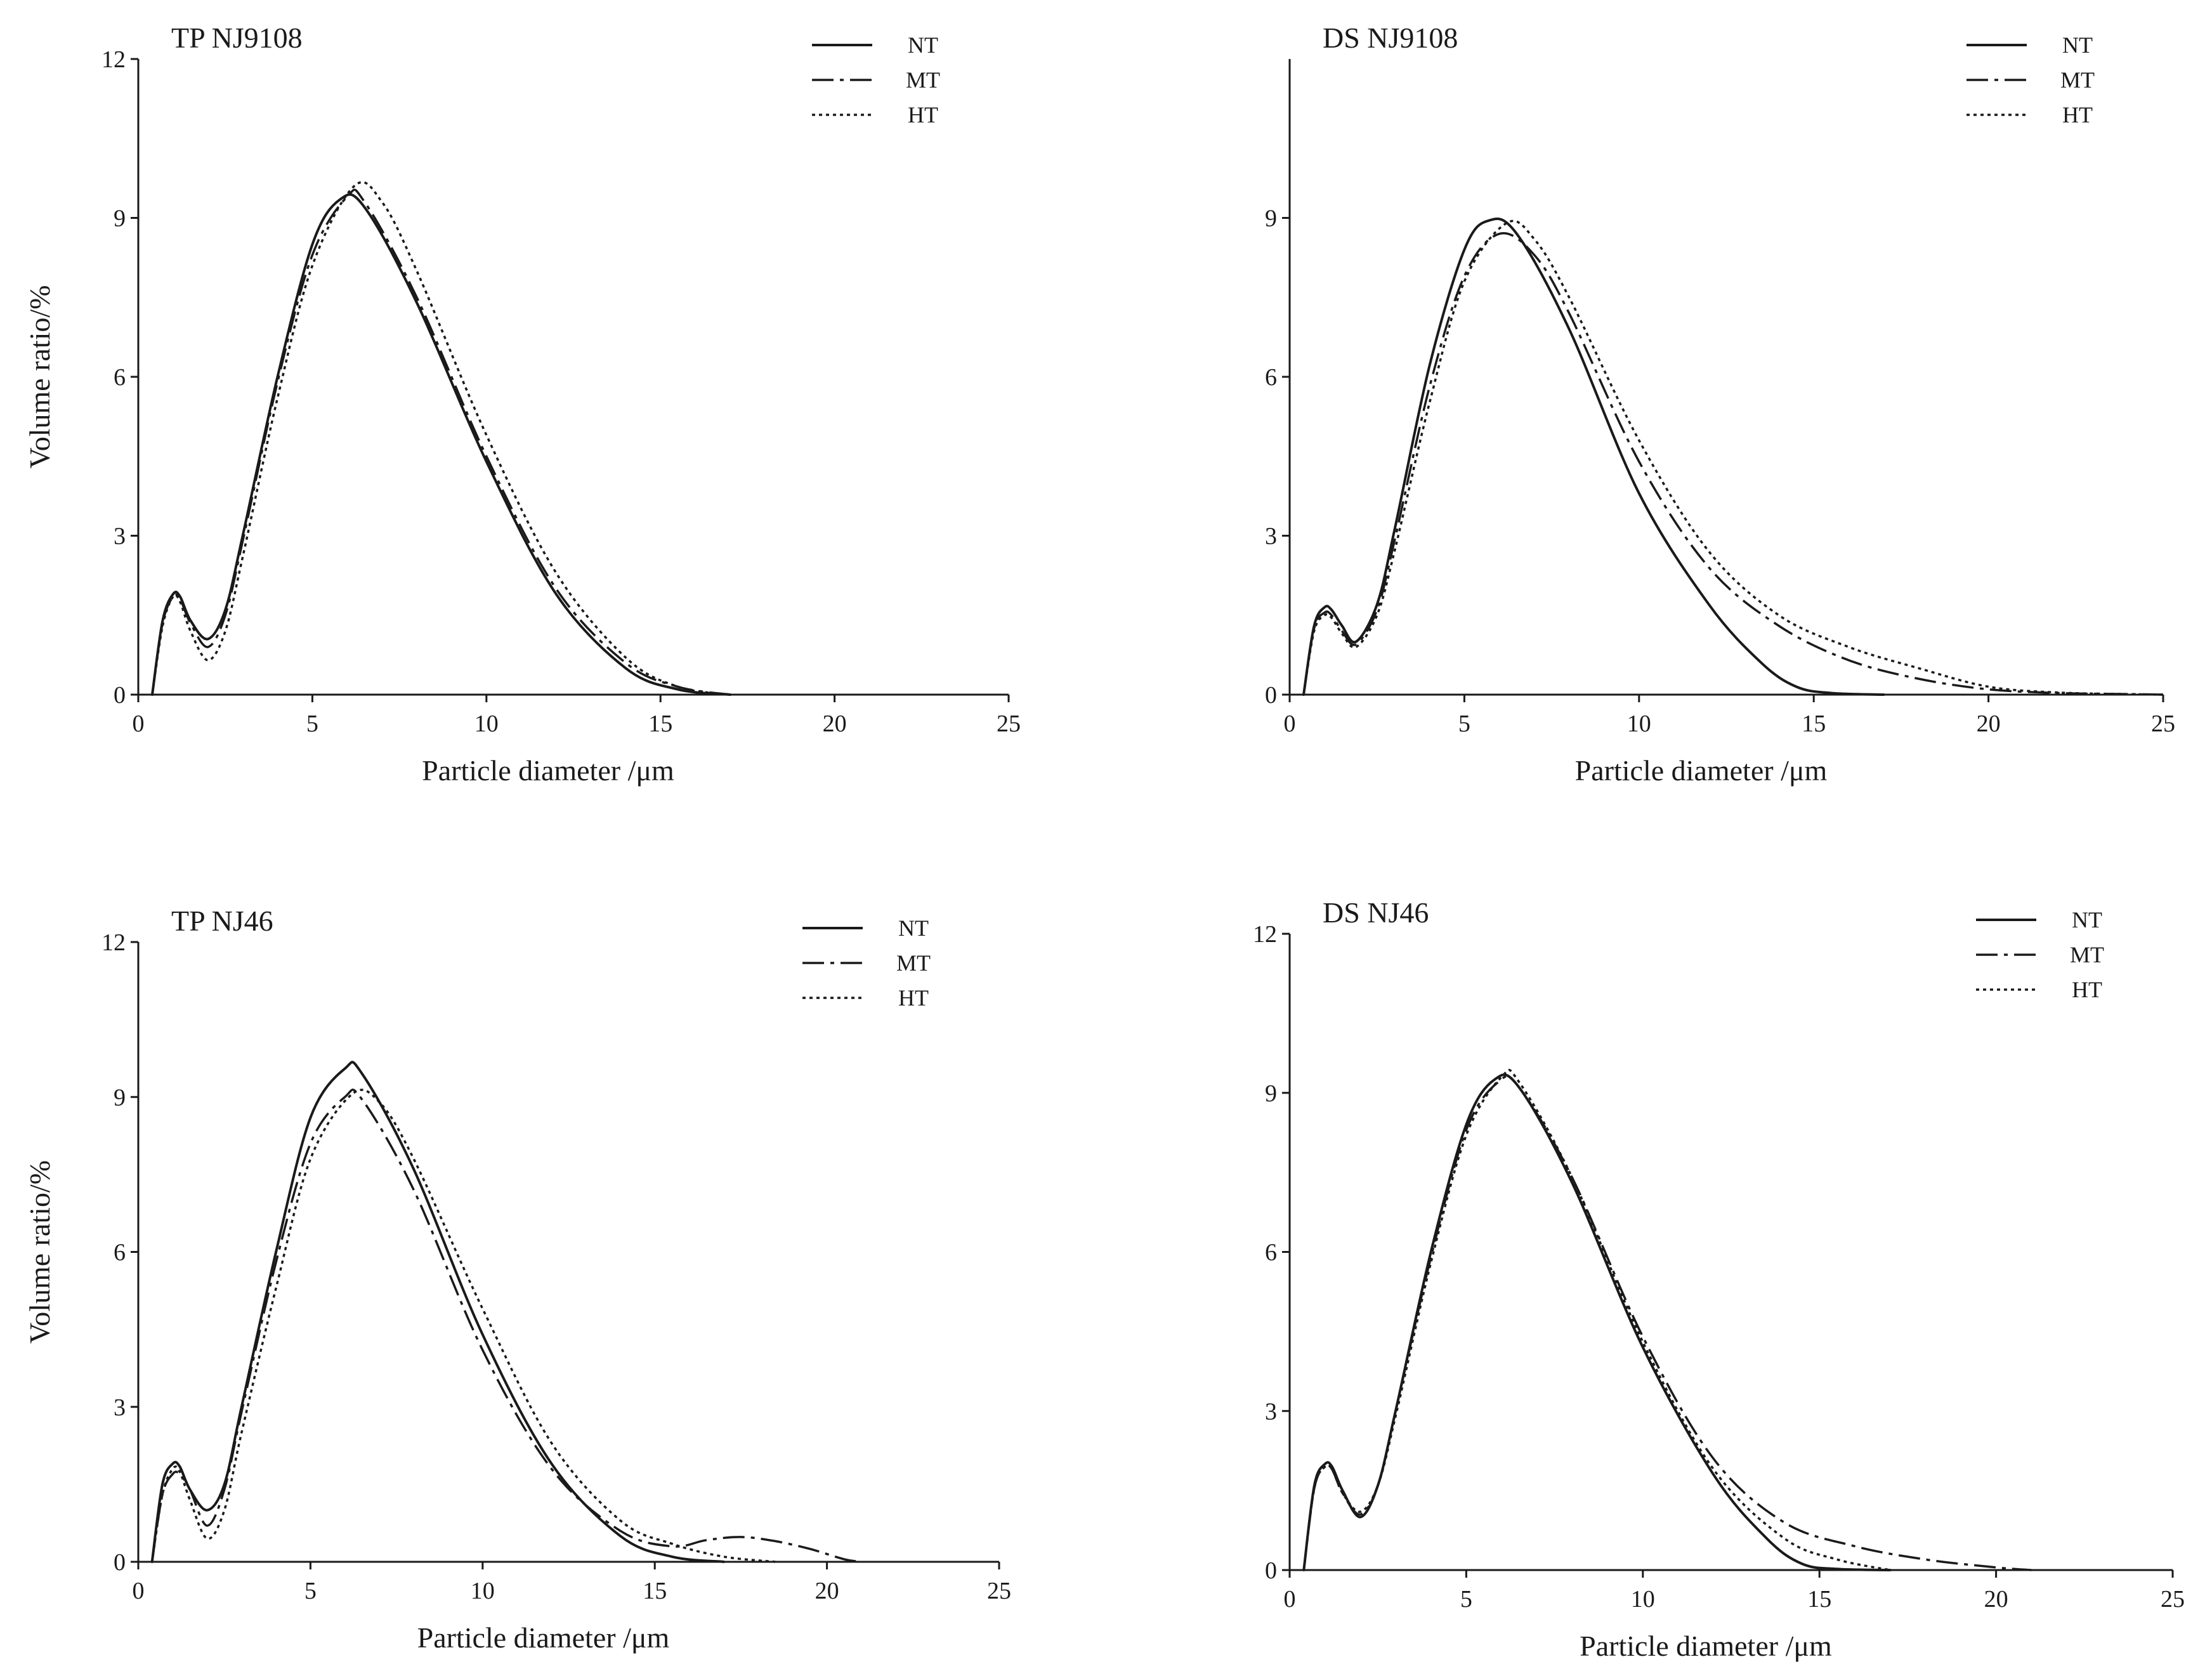  Describe the element at coordinates (222, 921) in the screenshot. I see `panel-title: TP NJ46` at that location.